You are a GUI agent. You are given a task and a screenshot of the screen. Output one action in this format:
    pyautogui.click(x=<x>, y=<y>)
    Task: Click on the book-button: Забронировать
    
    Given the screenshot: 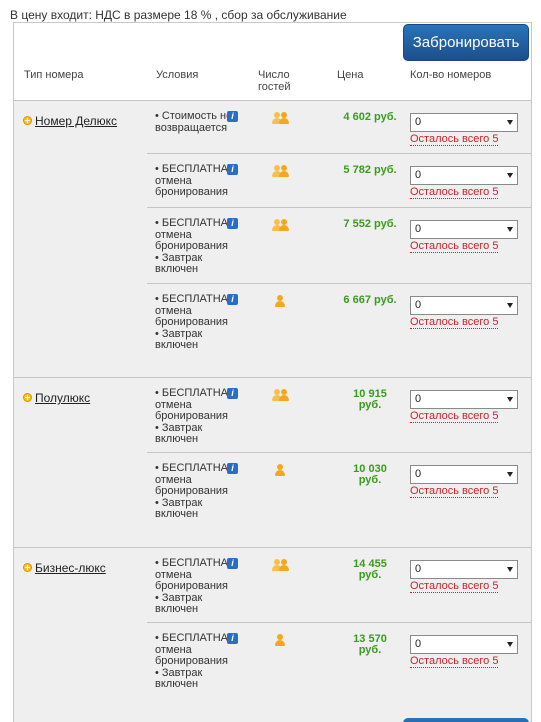 What is the action you would take?
    pyautogui.click(x=466, y=42)
    